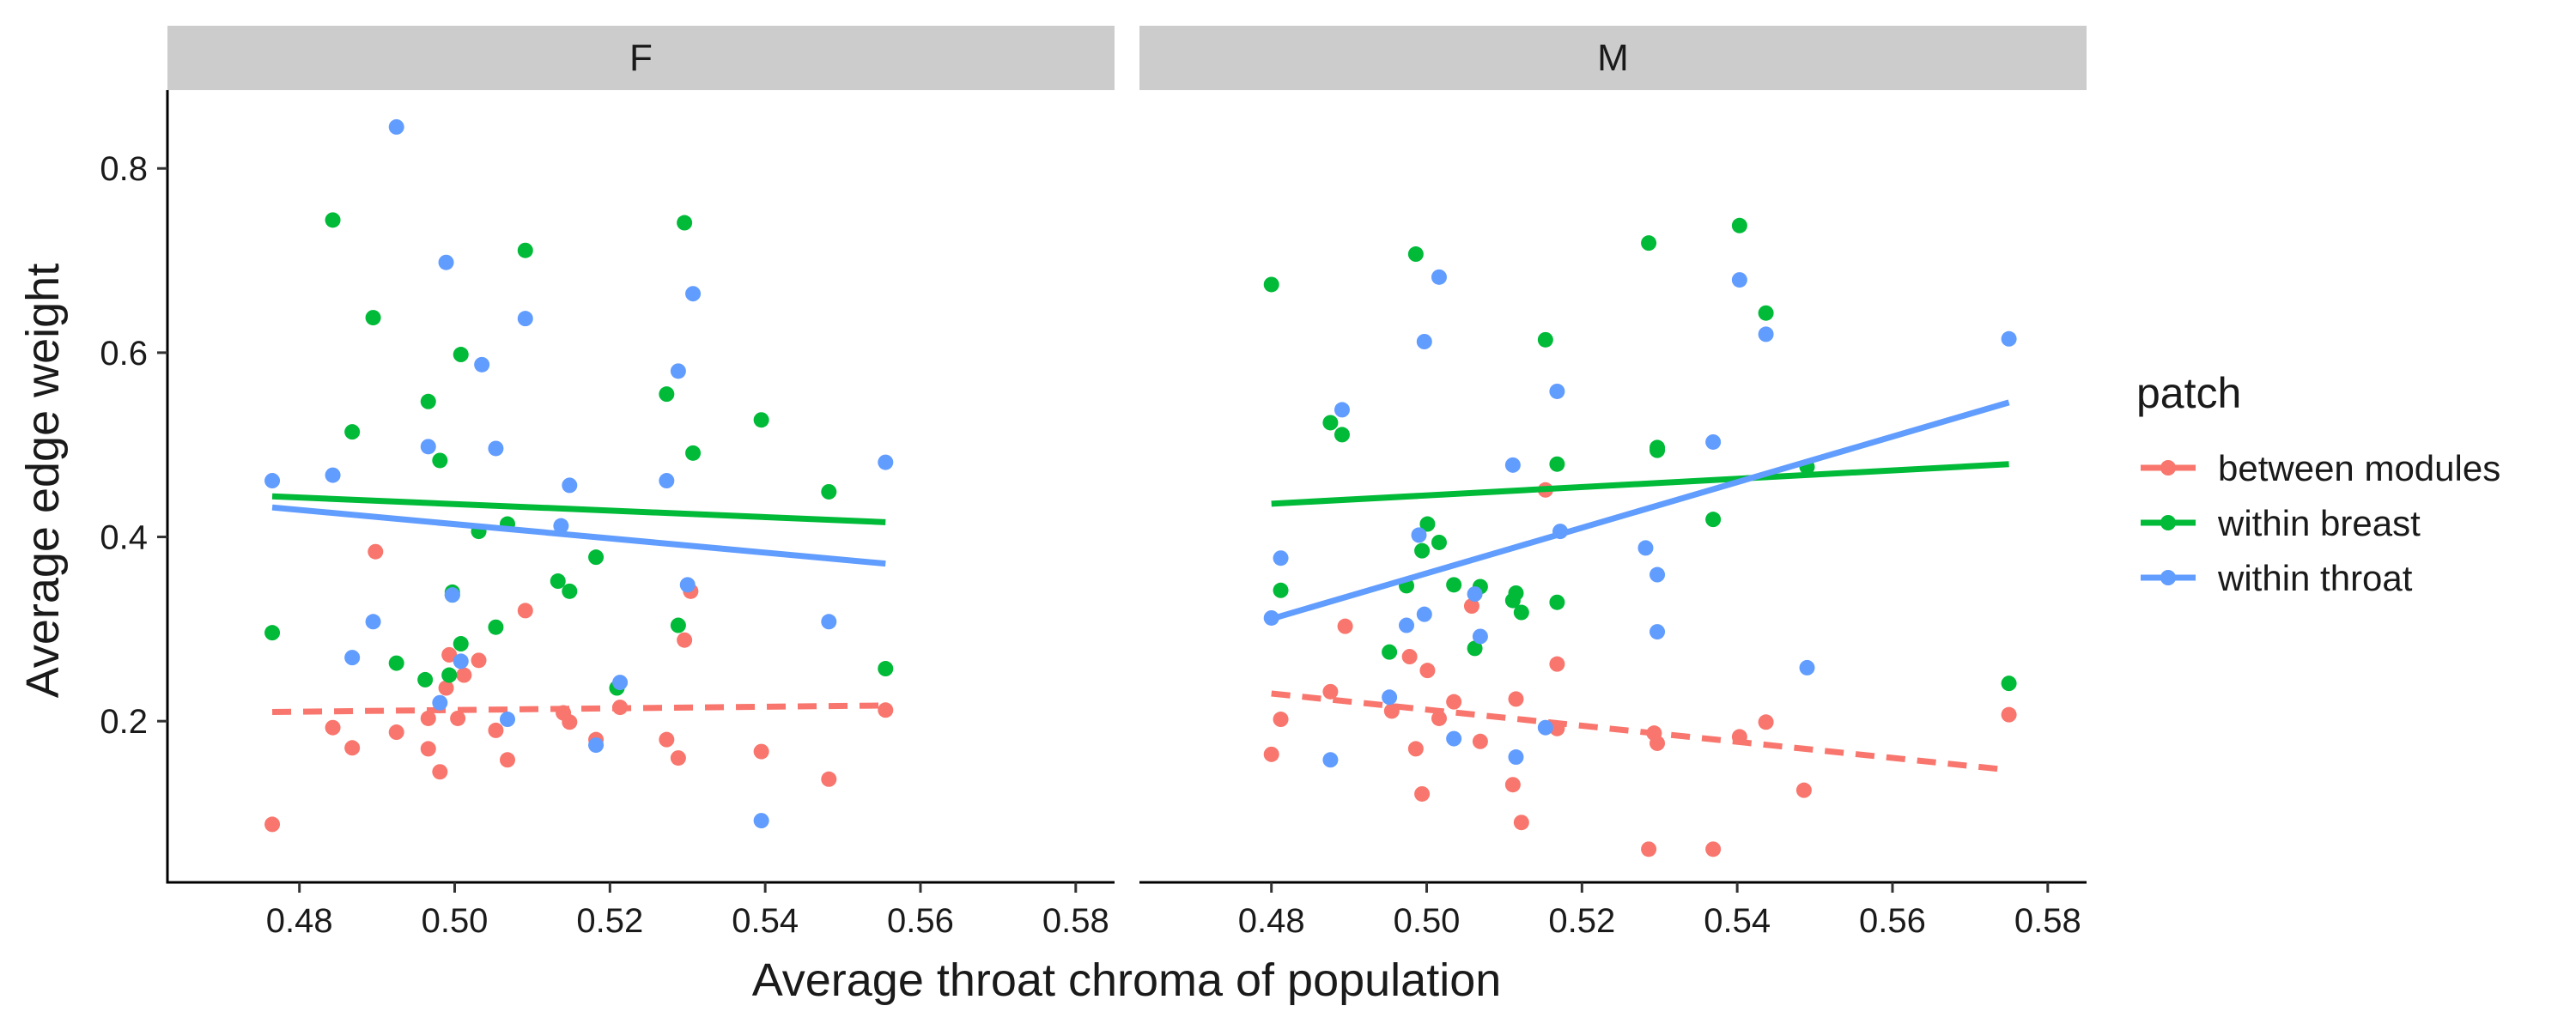 This screenshot has width=2576, height=1030. What do you see at coordinates (2168, 577) in the screenshot?
I see `legend-marker-within-throat` at bounding box center [2168, 577].